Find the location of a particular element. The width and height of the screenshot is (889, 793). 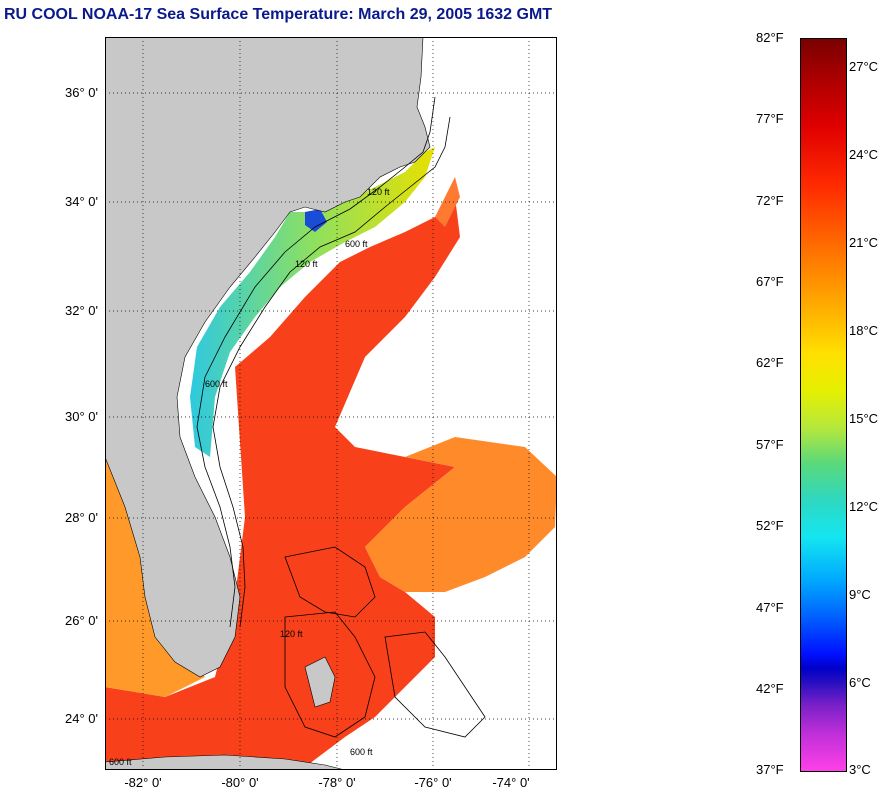

lat-label: 36° 0' is located at coordinates (81, 92).